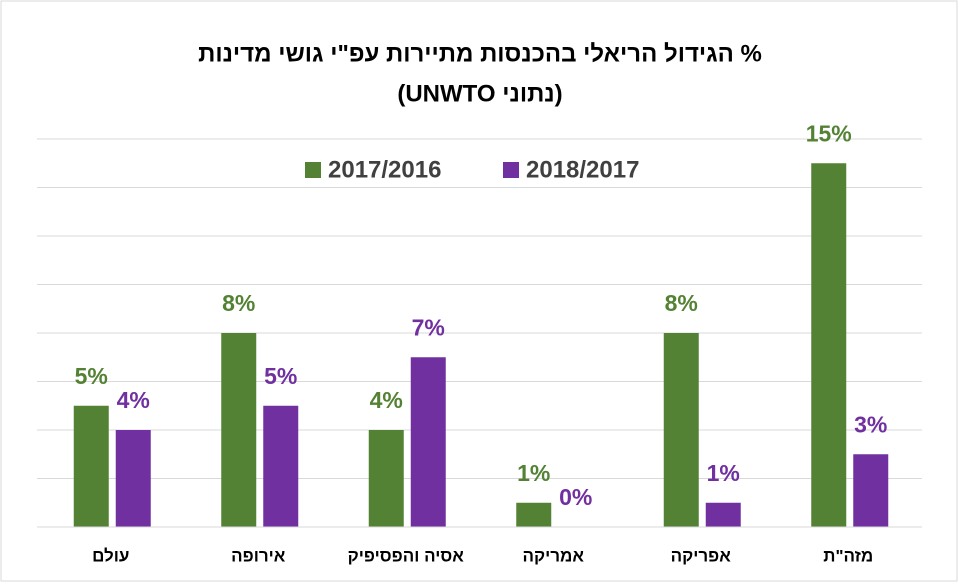  Describe the element at coordinates (384, 169) in the screenshot. I see `legend-label: 2017/2016` at that location.